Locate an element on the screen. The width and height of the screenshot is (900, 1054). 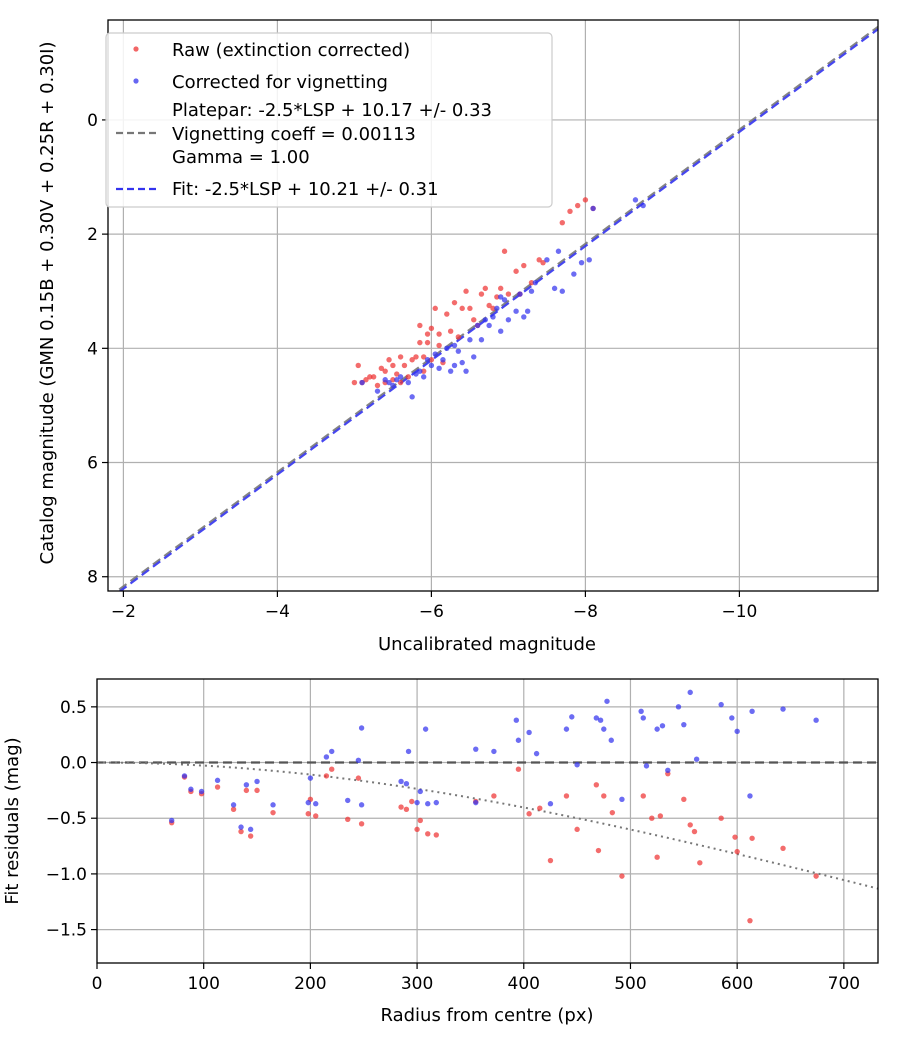
calibration-y-tick-label: 4 is located at coordinates (92, 349).